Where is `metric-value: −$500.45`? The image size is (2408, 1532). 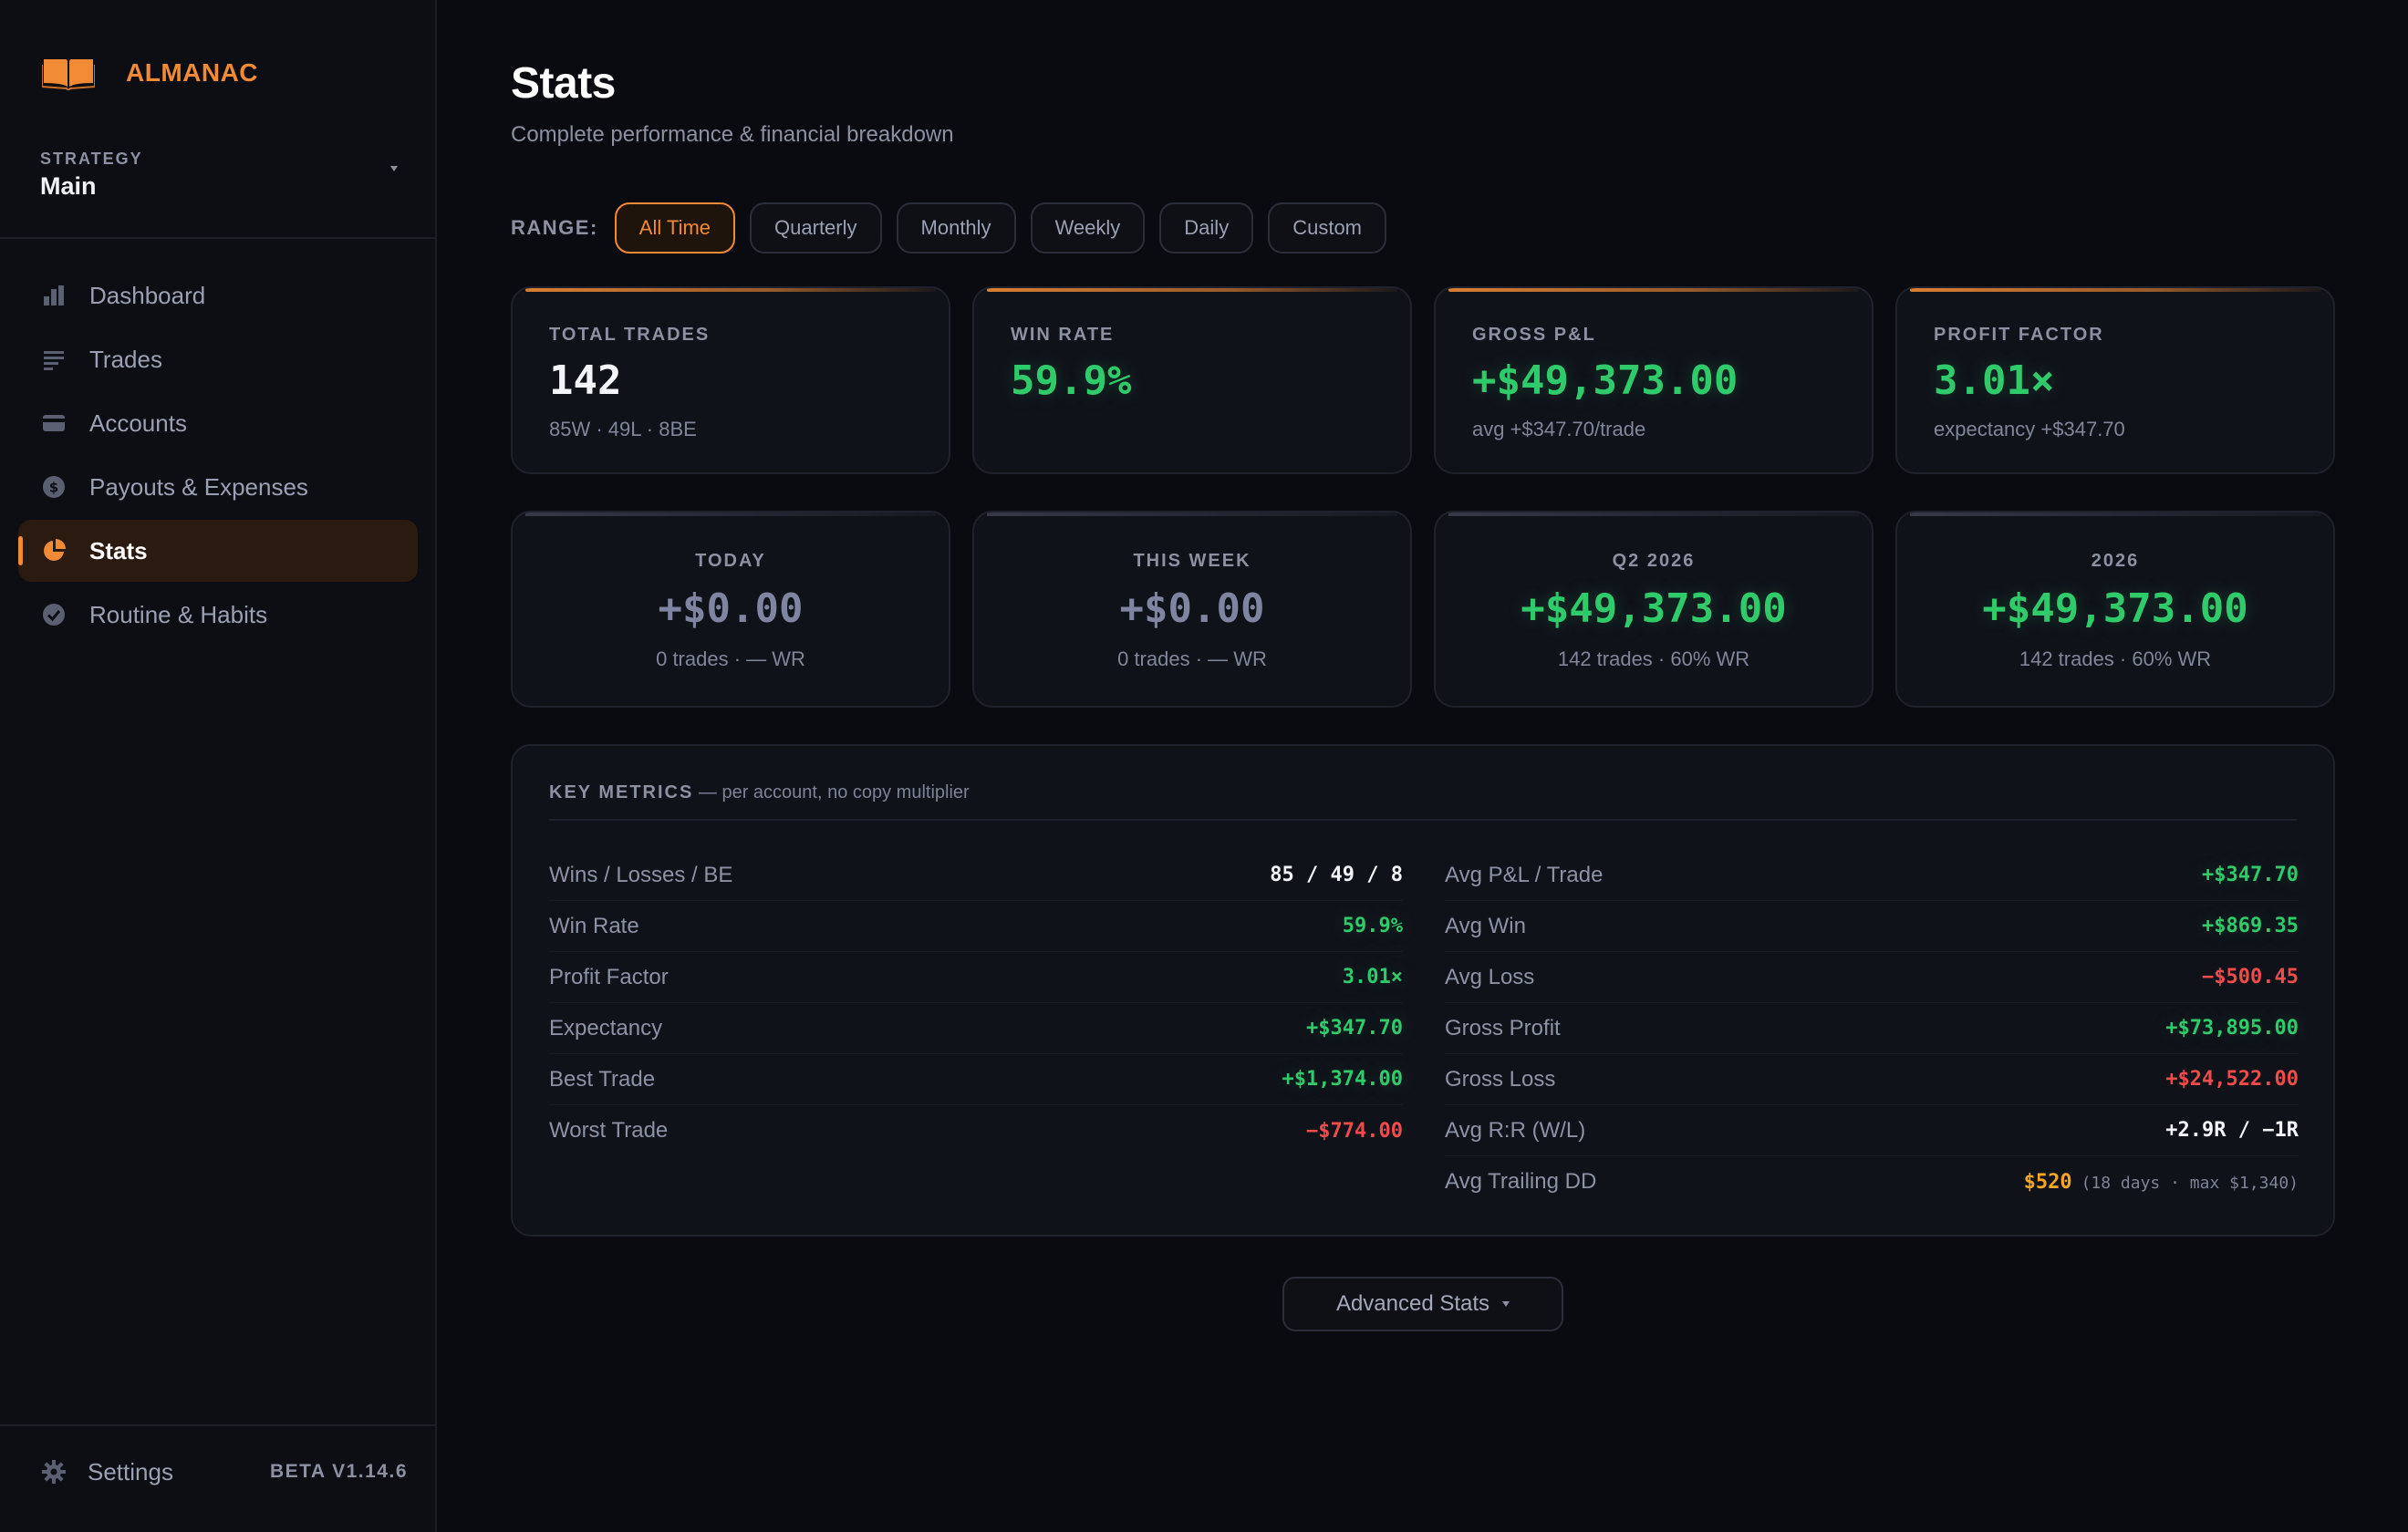
metric-value: −$500.45 is located at coordinates (2251, 977).